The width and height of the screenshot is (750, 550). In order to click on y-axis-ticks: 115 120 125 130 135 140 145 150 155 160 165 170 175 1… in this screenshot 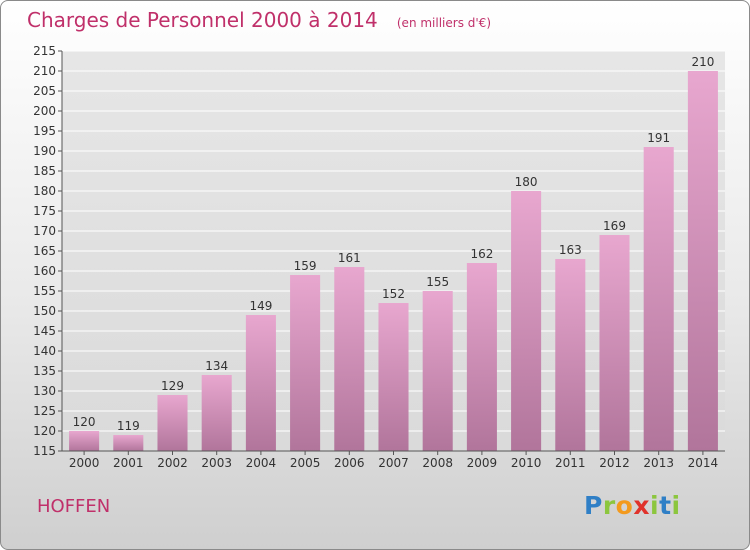, I will do `click(47, 251)`.